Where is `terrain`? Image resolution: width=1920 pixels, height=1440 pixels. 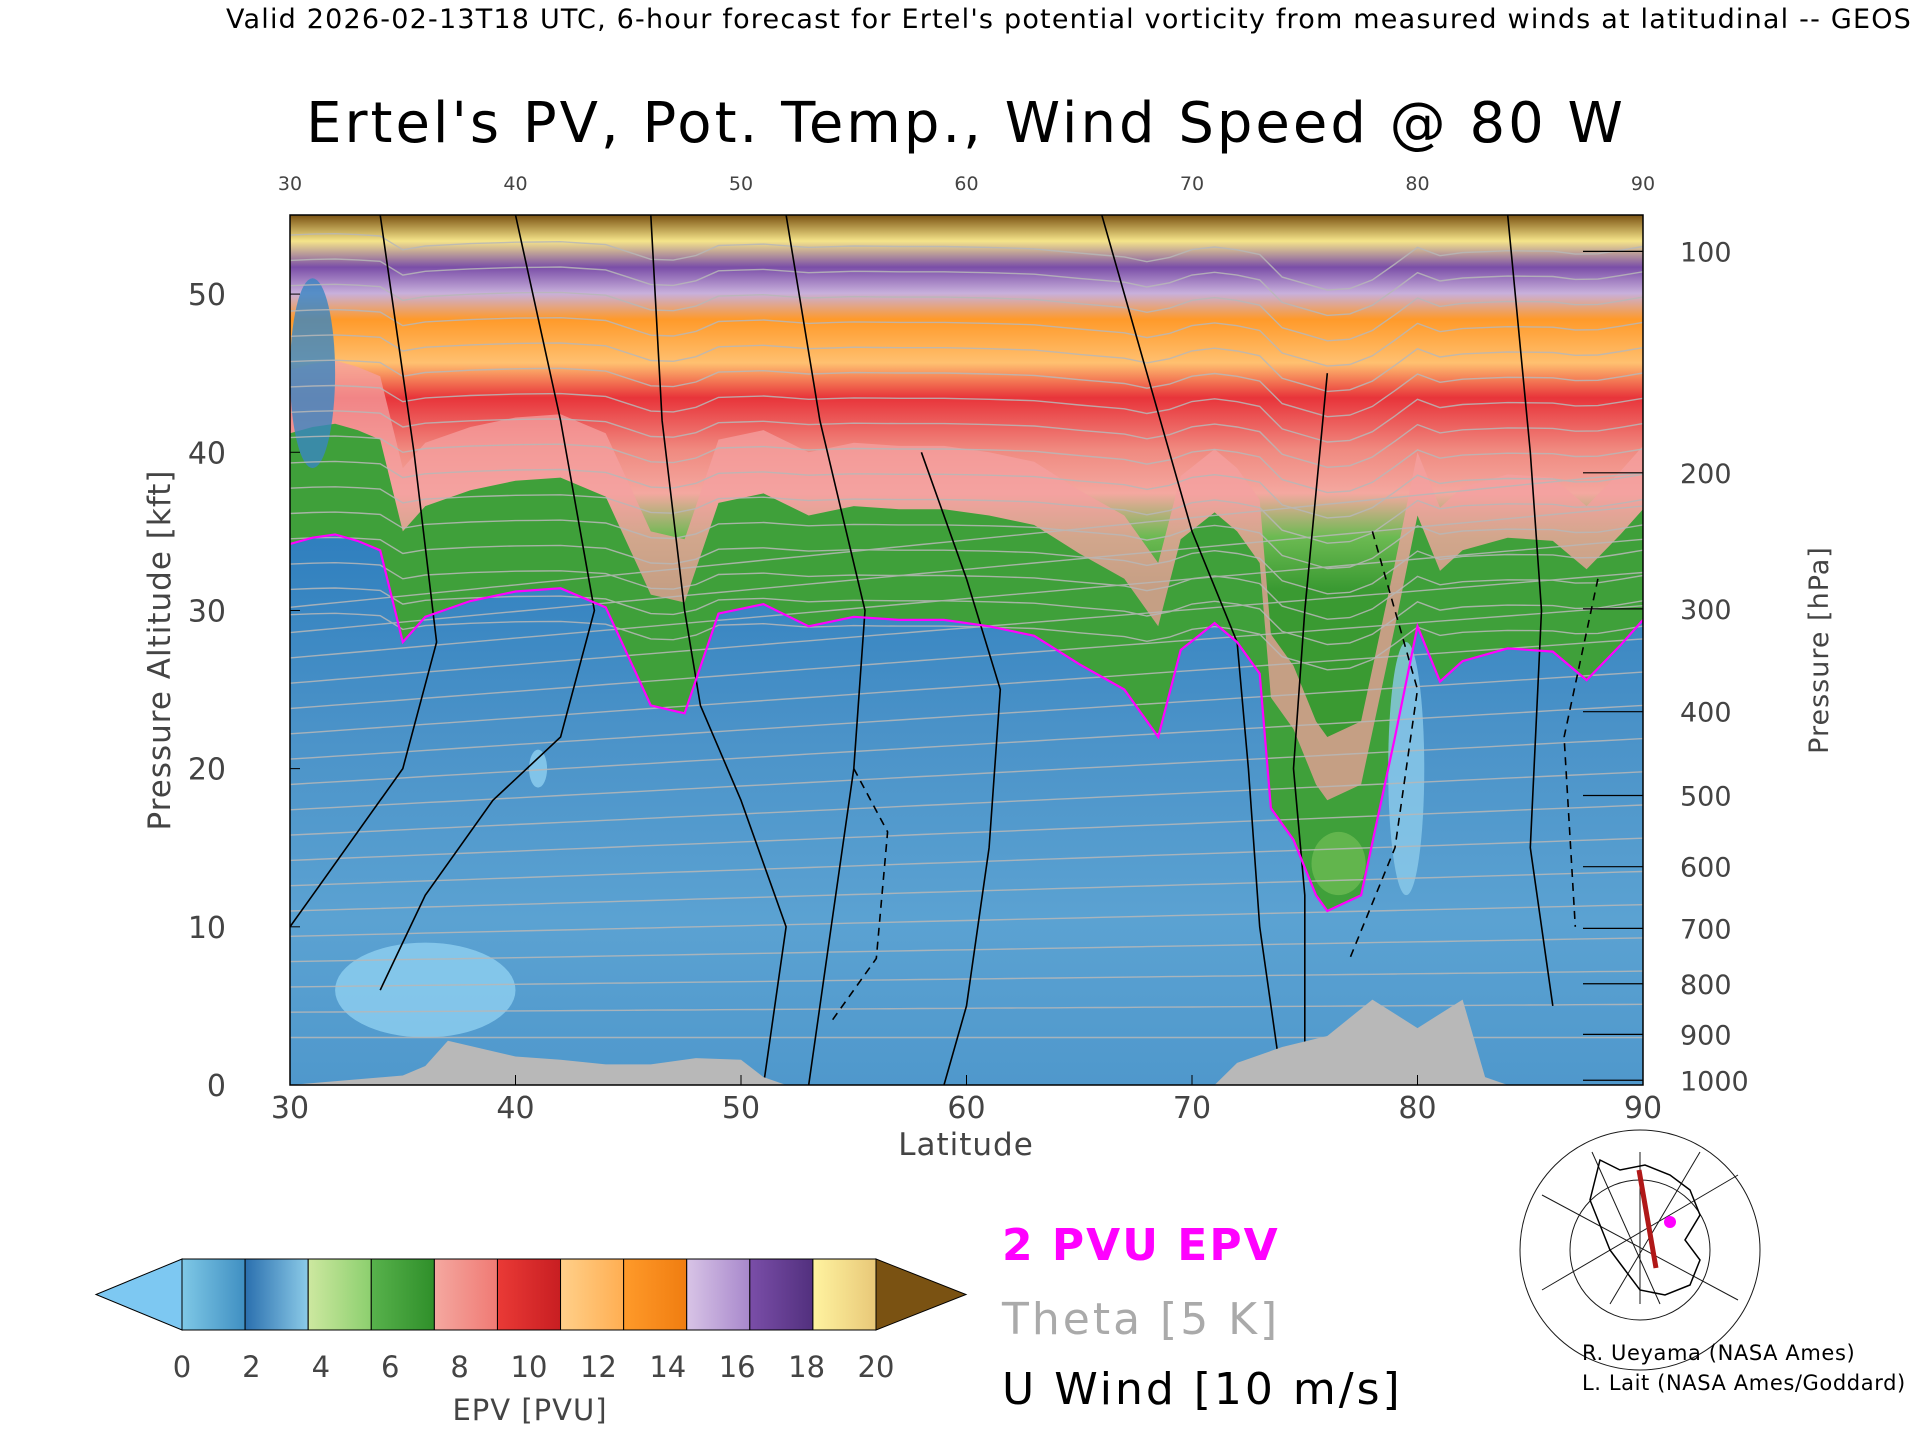 terrain is located at coordinates (899, 1042).